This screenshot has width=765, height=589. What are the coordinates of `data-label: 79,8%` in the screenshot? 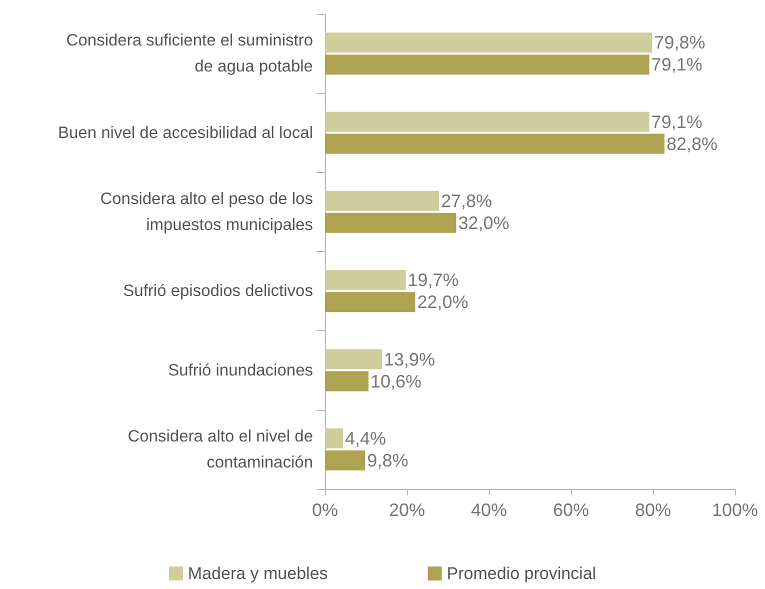 It's located at (680, 42).